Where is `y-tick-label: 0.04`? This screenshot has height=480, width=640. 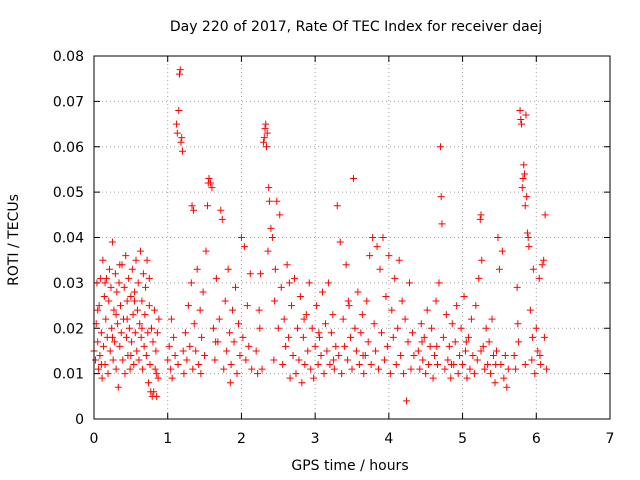
y-tick-label: 0.04 is located at coordinates (68, 239).